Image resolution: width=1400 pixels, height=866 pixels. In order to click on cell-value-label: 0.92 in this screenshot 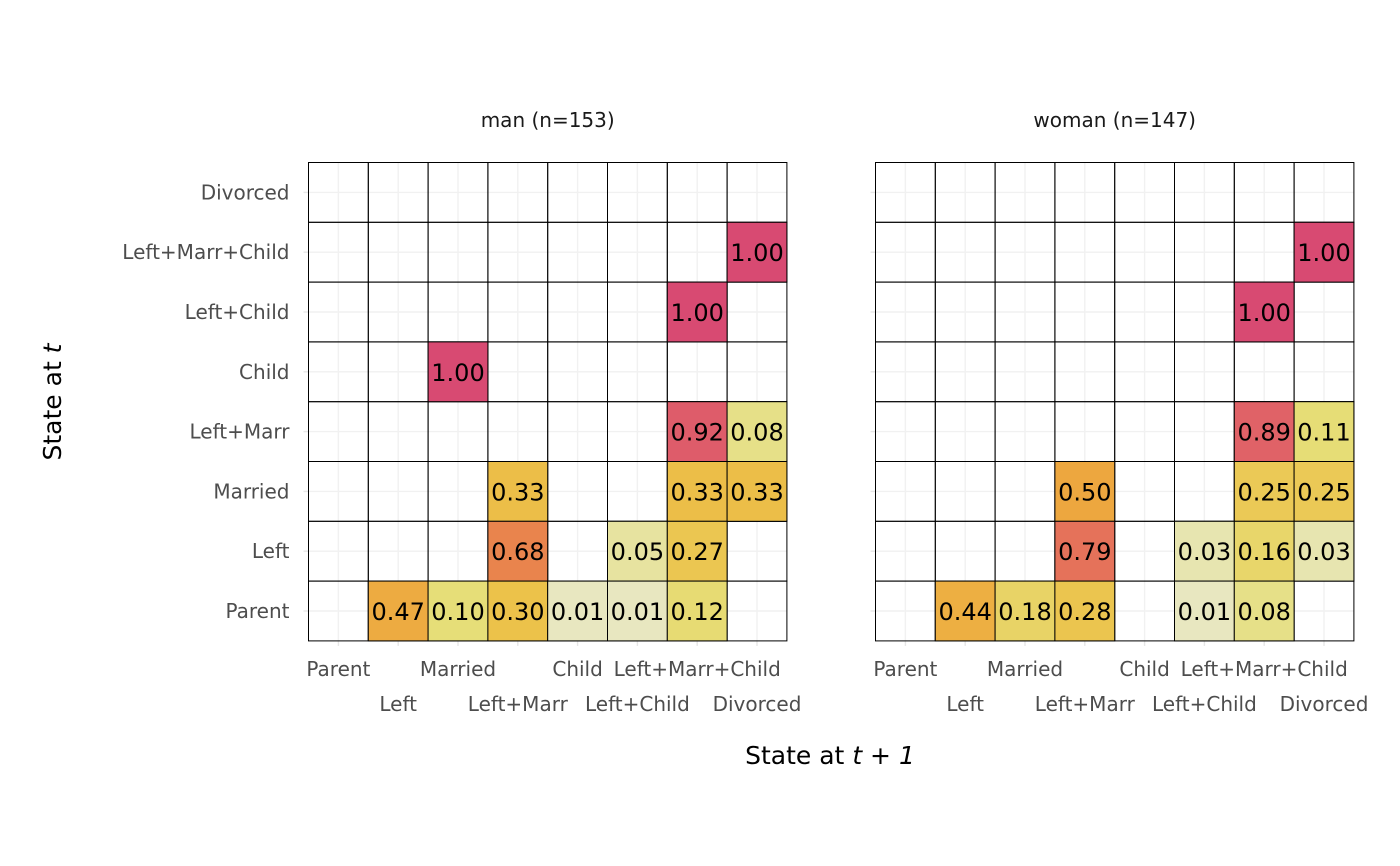, I will do `click(696, 433)`.